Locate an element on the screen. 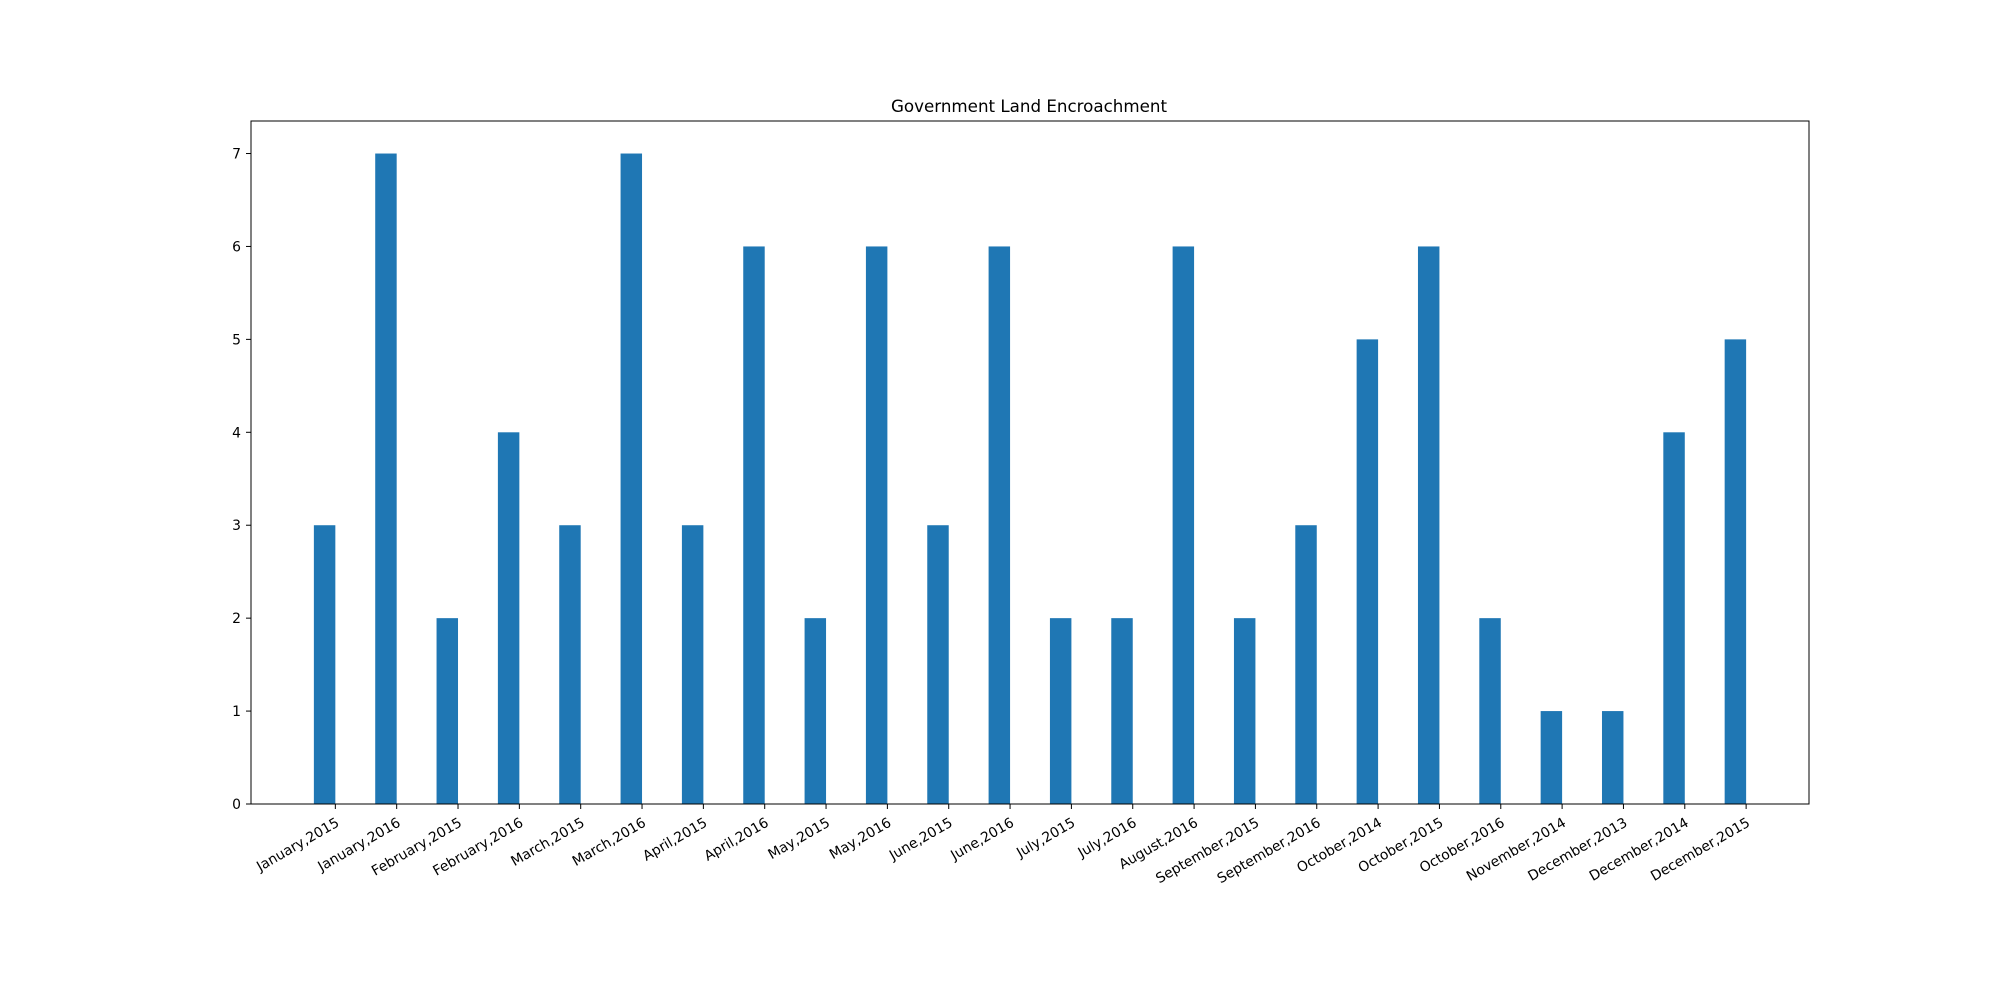  bar-july-2015 is located at coordinates (1060, 711).